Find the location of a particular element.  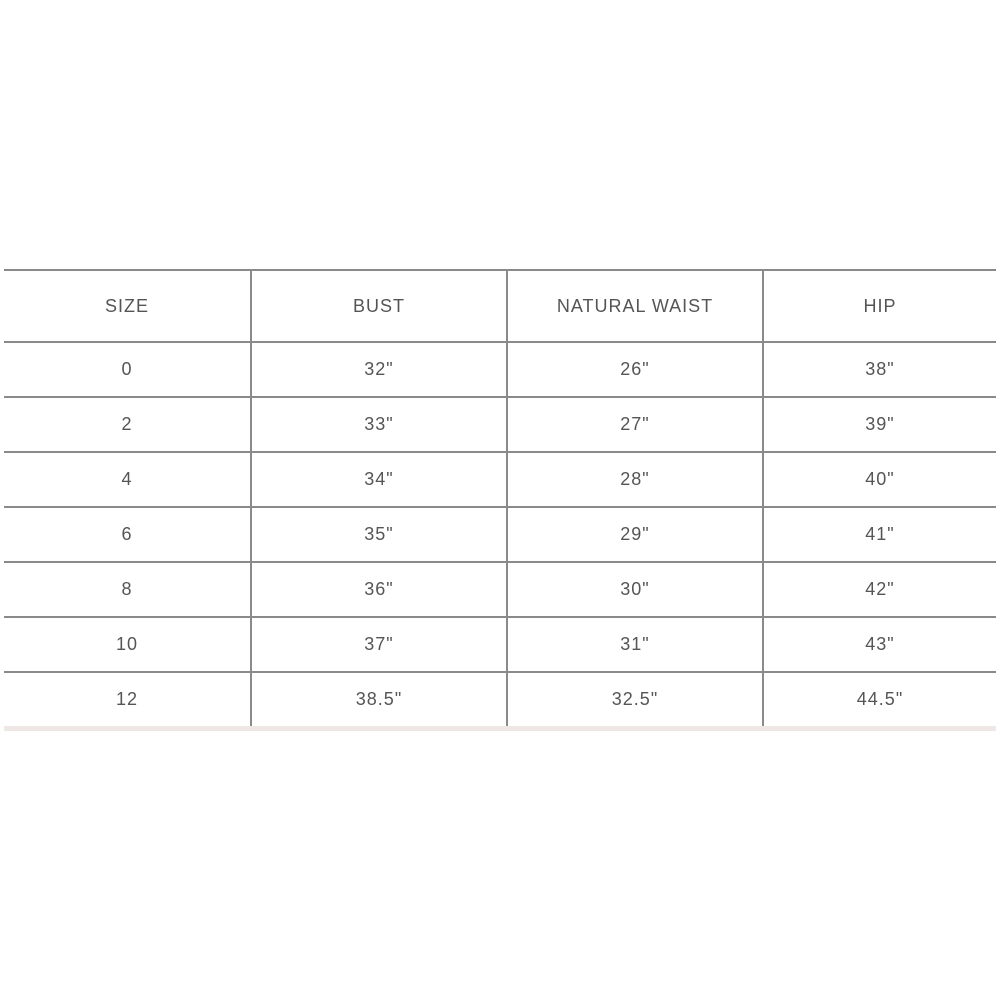

header-cell: NATURAL WAIST is located at coordinates (635, 306).